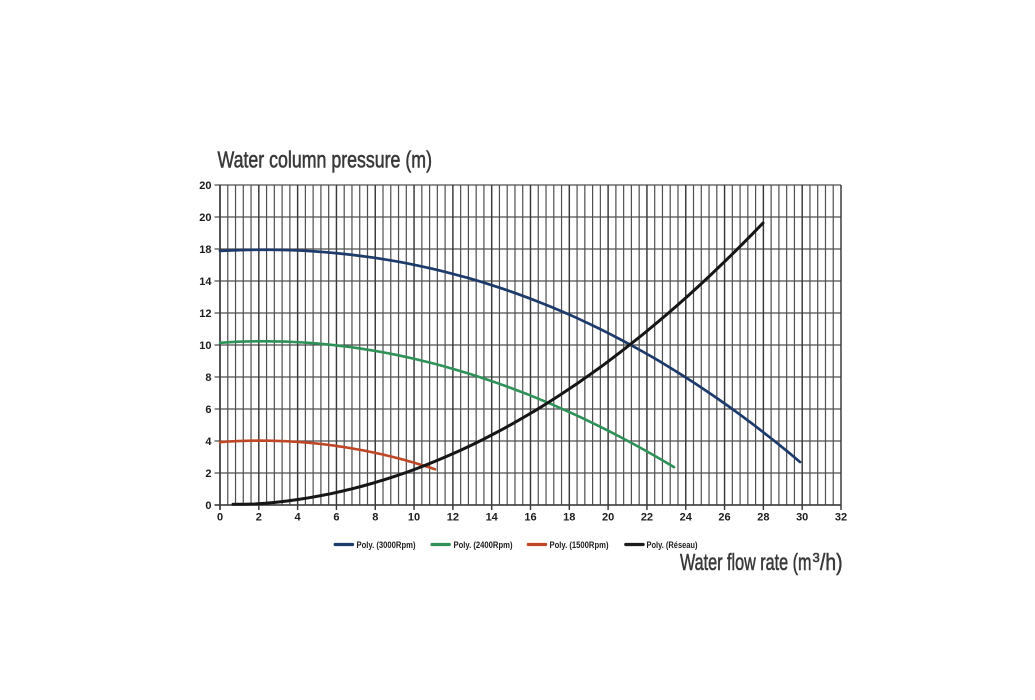  Describe the element at coordinates (746, 562) in the screenshot. I see `svg-text: Water flow rate (m` at that location.